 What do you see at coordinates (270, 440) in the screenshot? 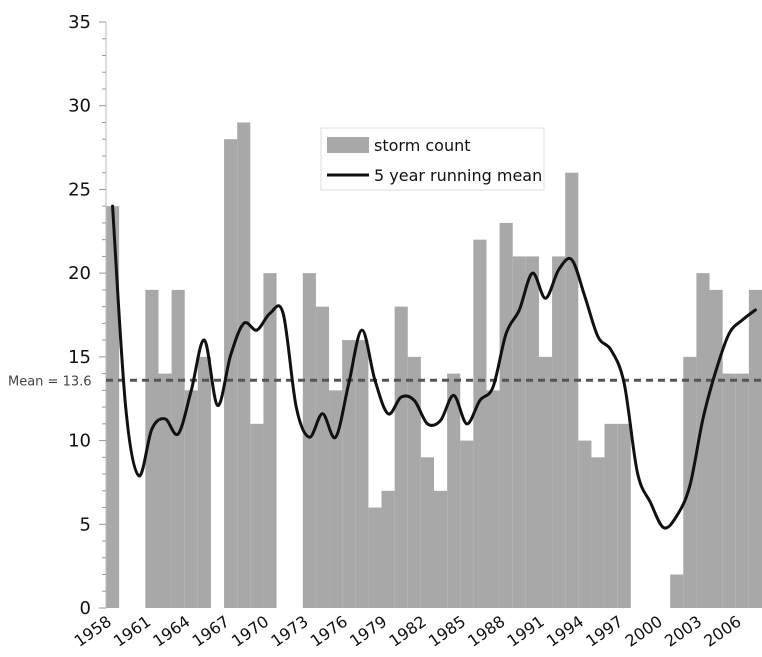
I see `bar-1970` at bounding box center [270, 440].